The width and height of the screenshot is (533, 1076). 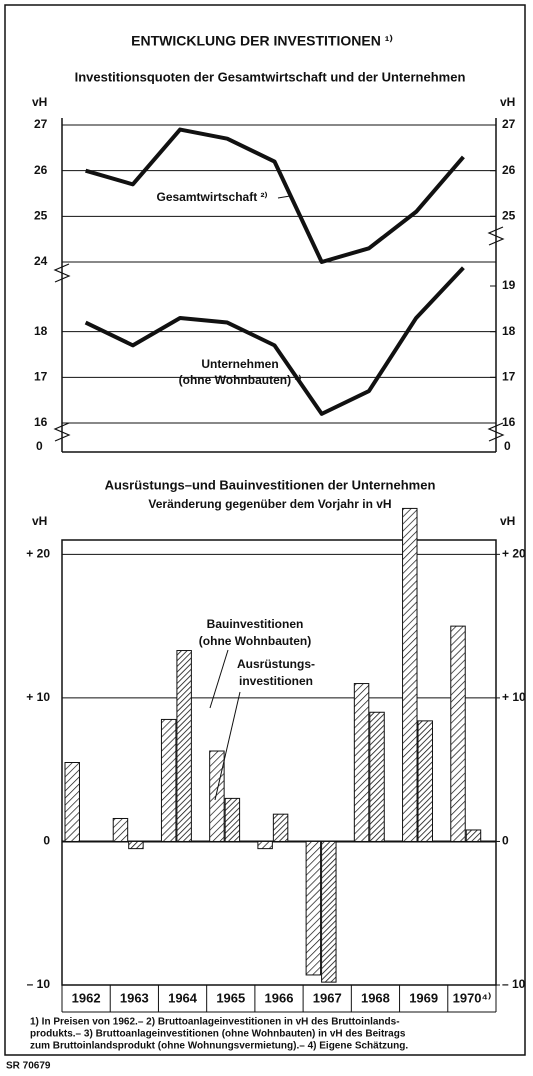 I want to click on y2-tick-label: 25, so click(x=509, y=216).